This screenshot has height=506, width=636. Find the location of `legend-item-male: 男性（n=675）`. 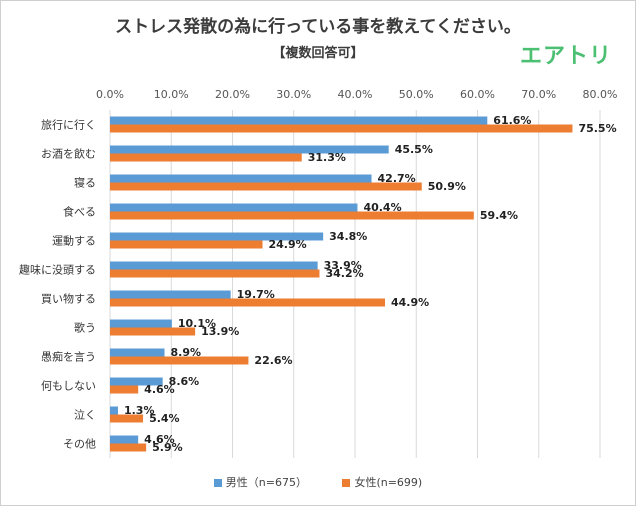

legend-item-male: 男性（n=675） is located at coordinates (260, 482).